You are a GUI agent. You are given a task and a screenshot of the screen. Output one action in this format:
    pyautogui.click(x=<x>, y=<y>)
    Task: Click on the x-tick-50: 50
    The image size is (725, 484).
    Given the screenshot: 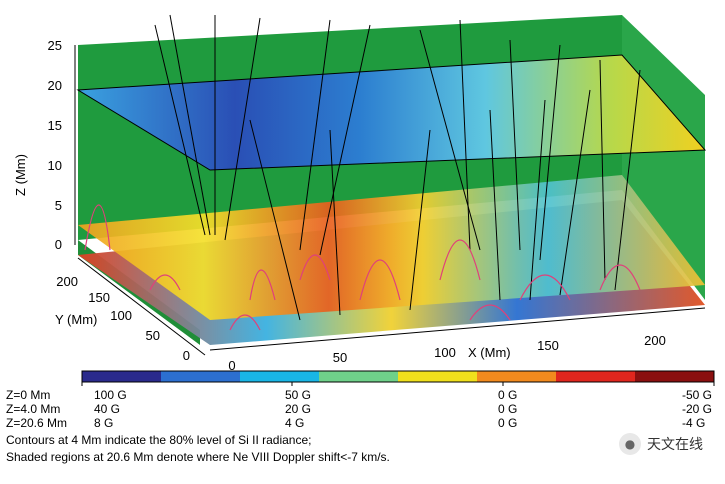 What is the action you would take?
    pyautogui.click(x=340, y=357)
    